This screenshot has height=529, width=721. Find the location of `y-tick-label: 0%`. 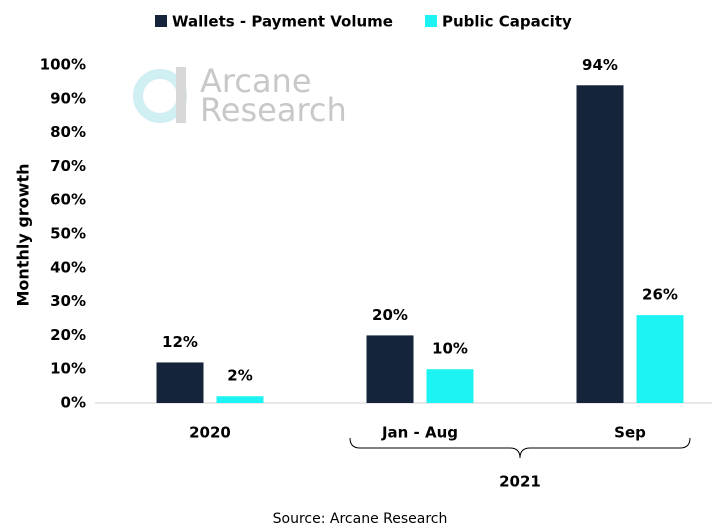

y-tick-label: 0% is located at coordinates (73, 403).